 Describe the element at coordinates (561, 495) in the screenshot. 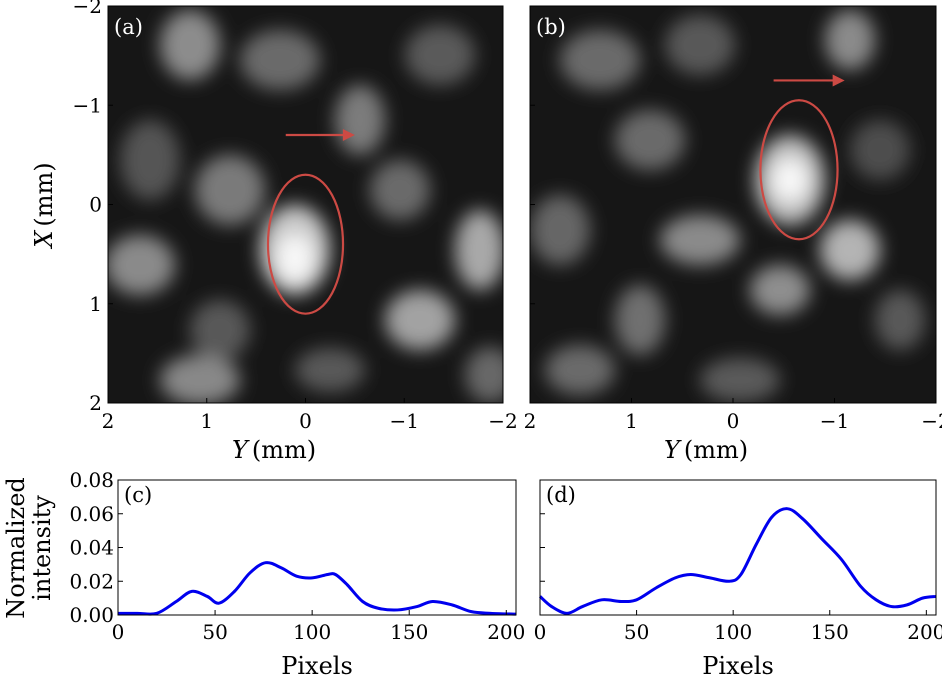

I see `panel-label-d: (d)` at that location.